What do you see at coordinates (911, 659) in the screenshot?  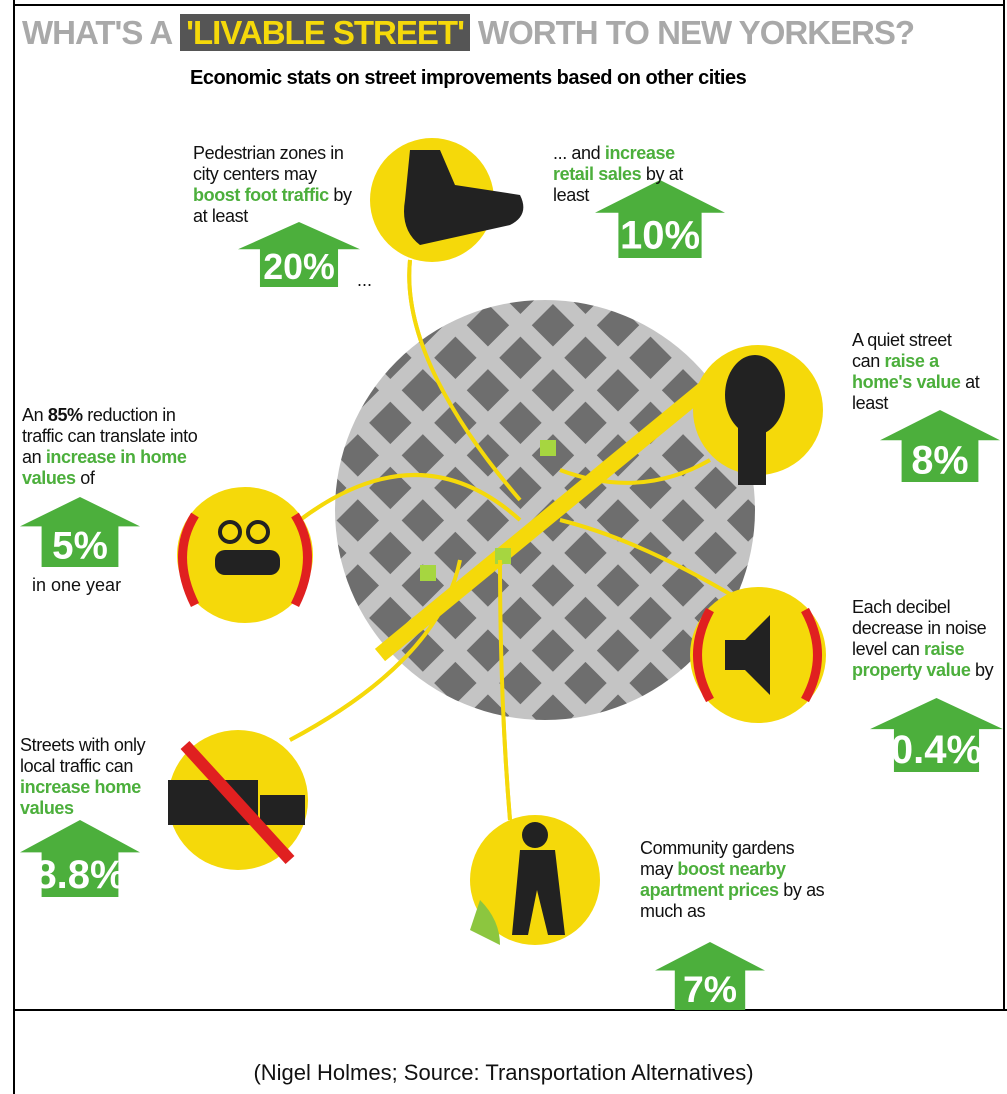 I see `text-segment: raise property value` at bounding box center [911, 659].